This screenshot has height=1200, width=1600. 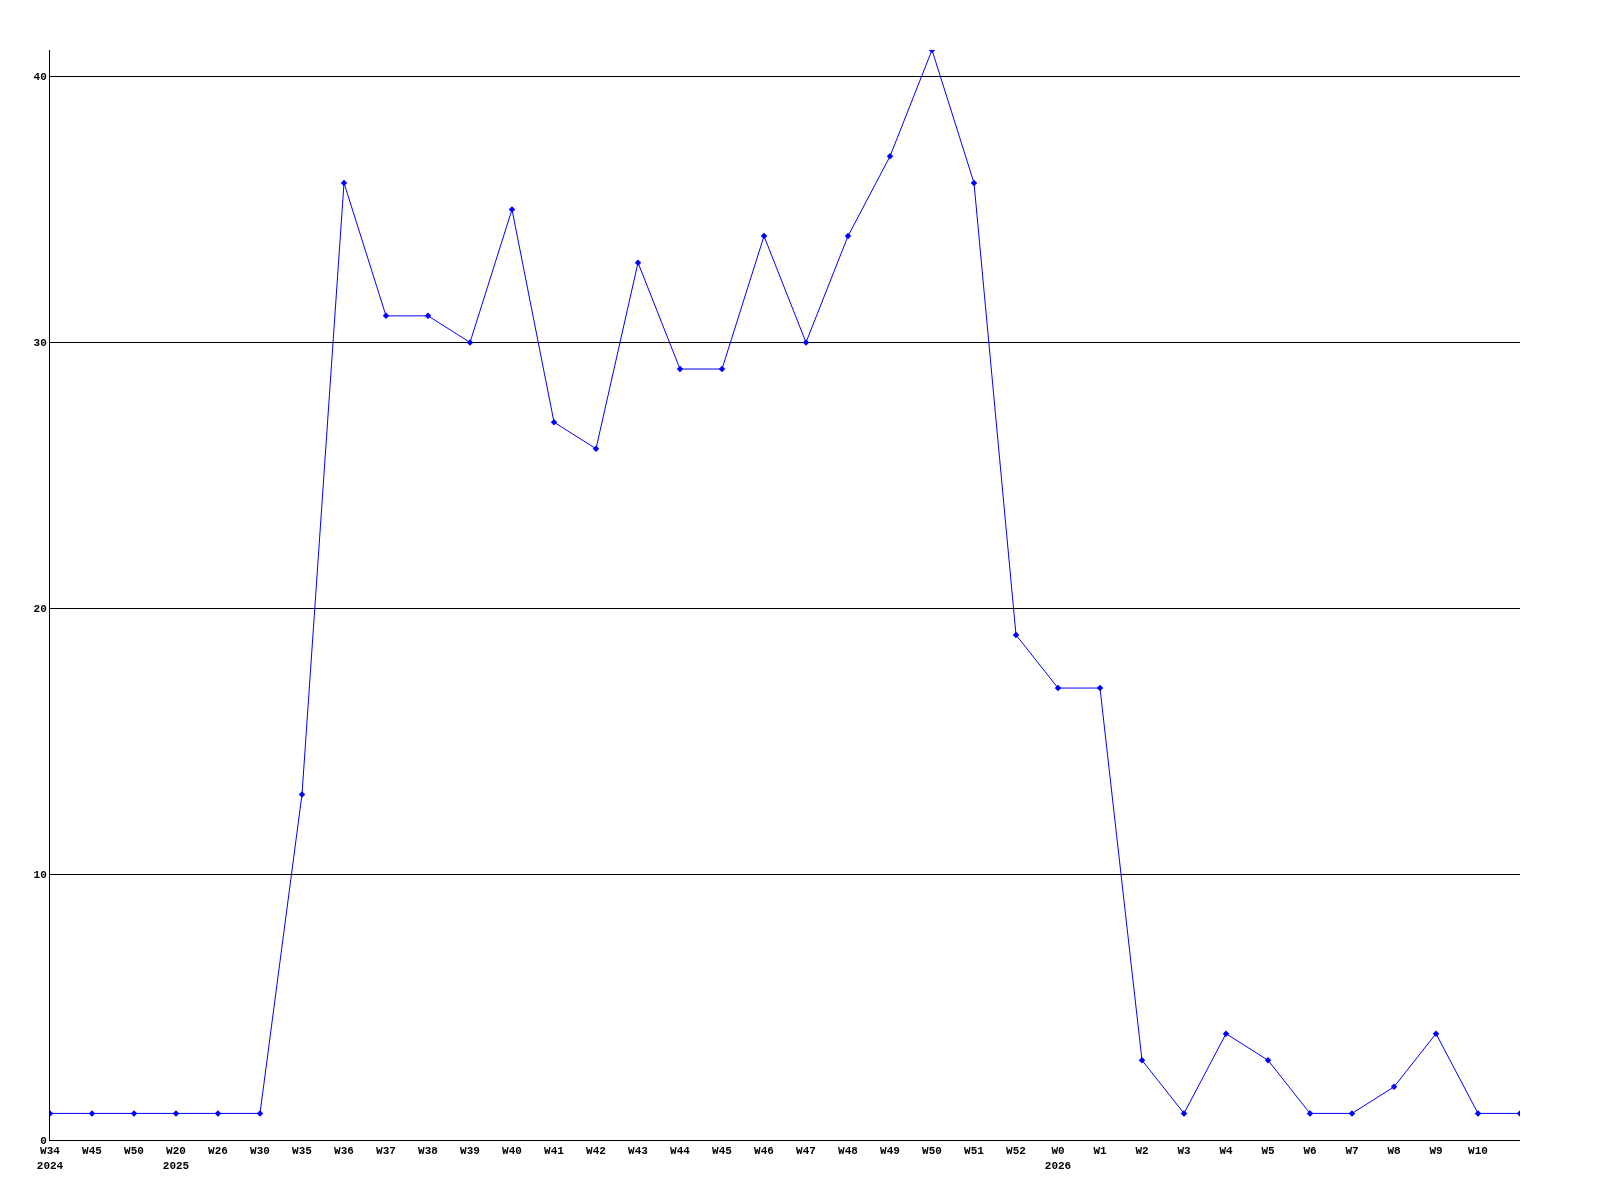 I want to click on x-tick-label: W7, so click(x=1352, y=1151).